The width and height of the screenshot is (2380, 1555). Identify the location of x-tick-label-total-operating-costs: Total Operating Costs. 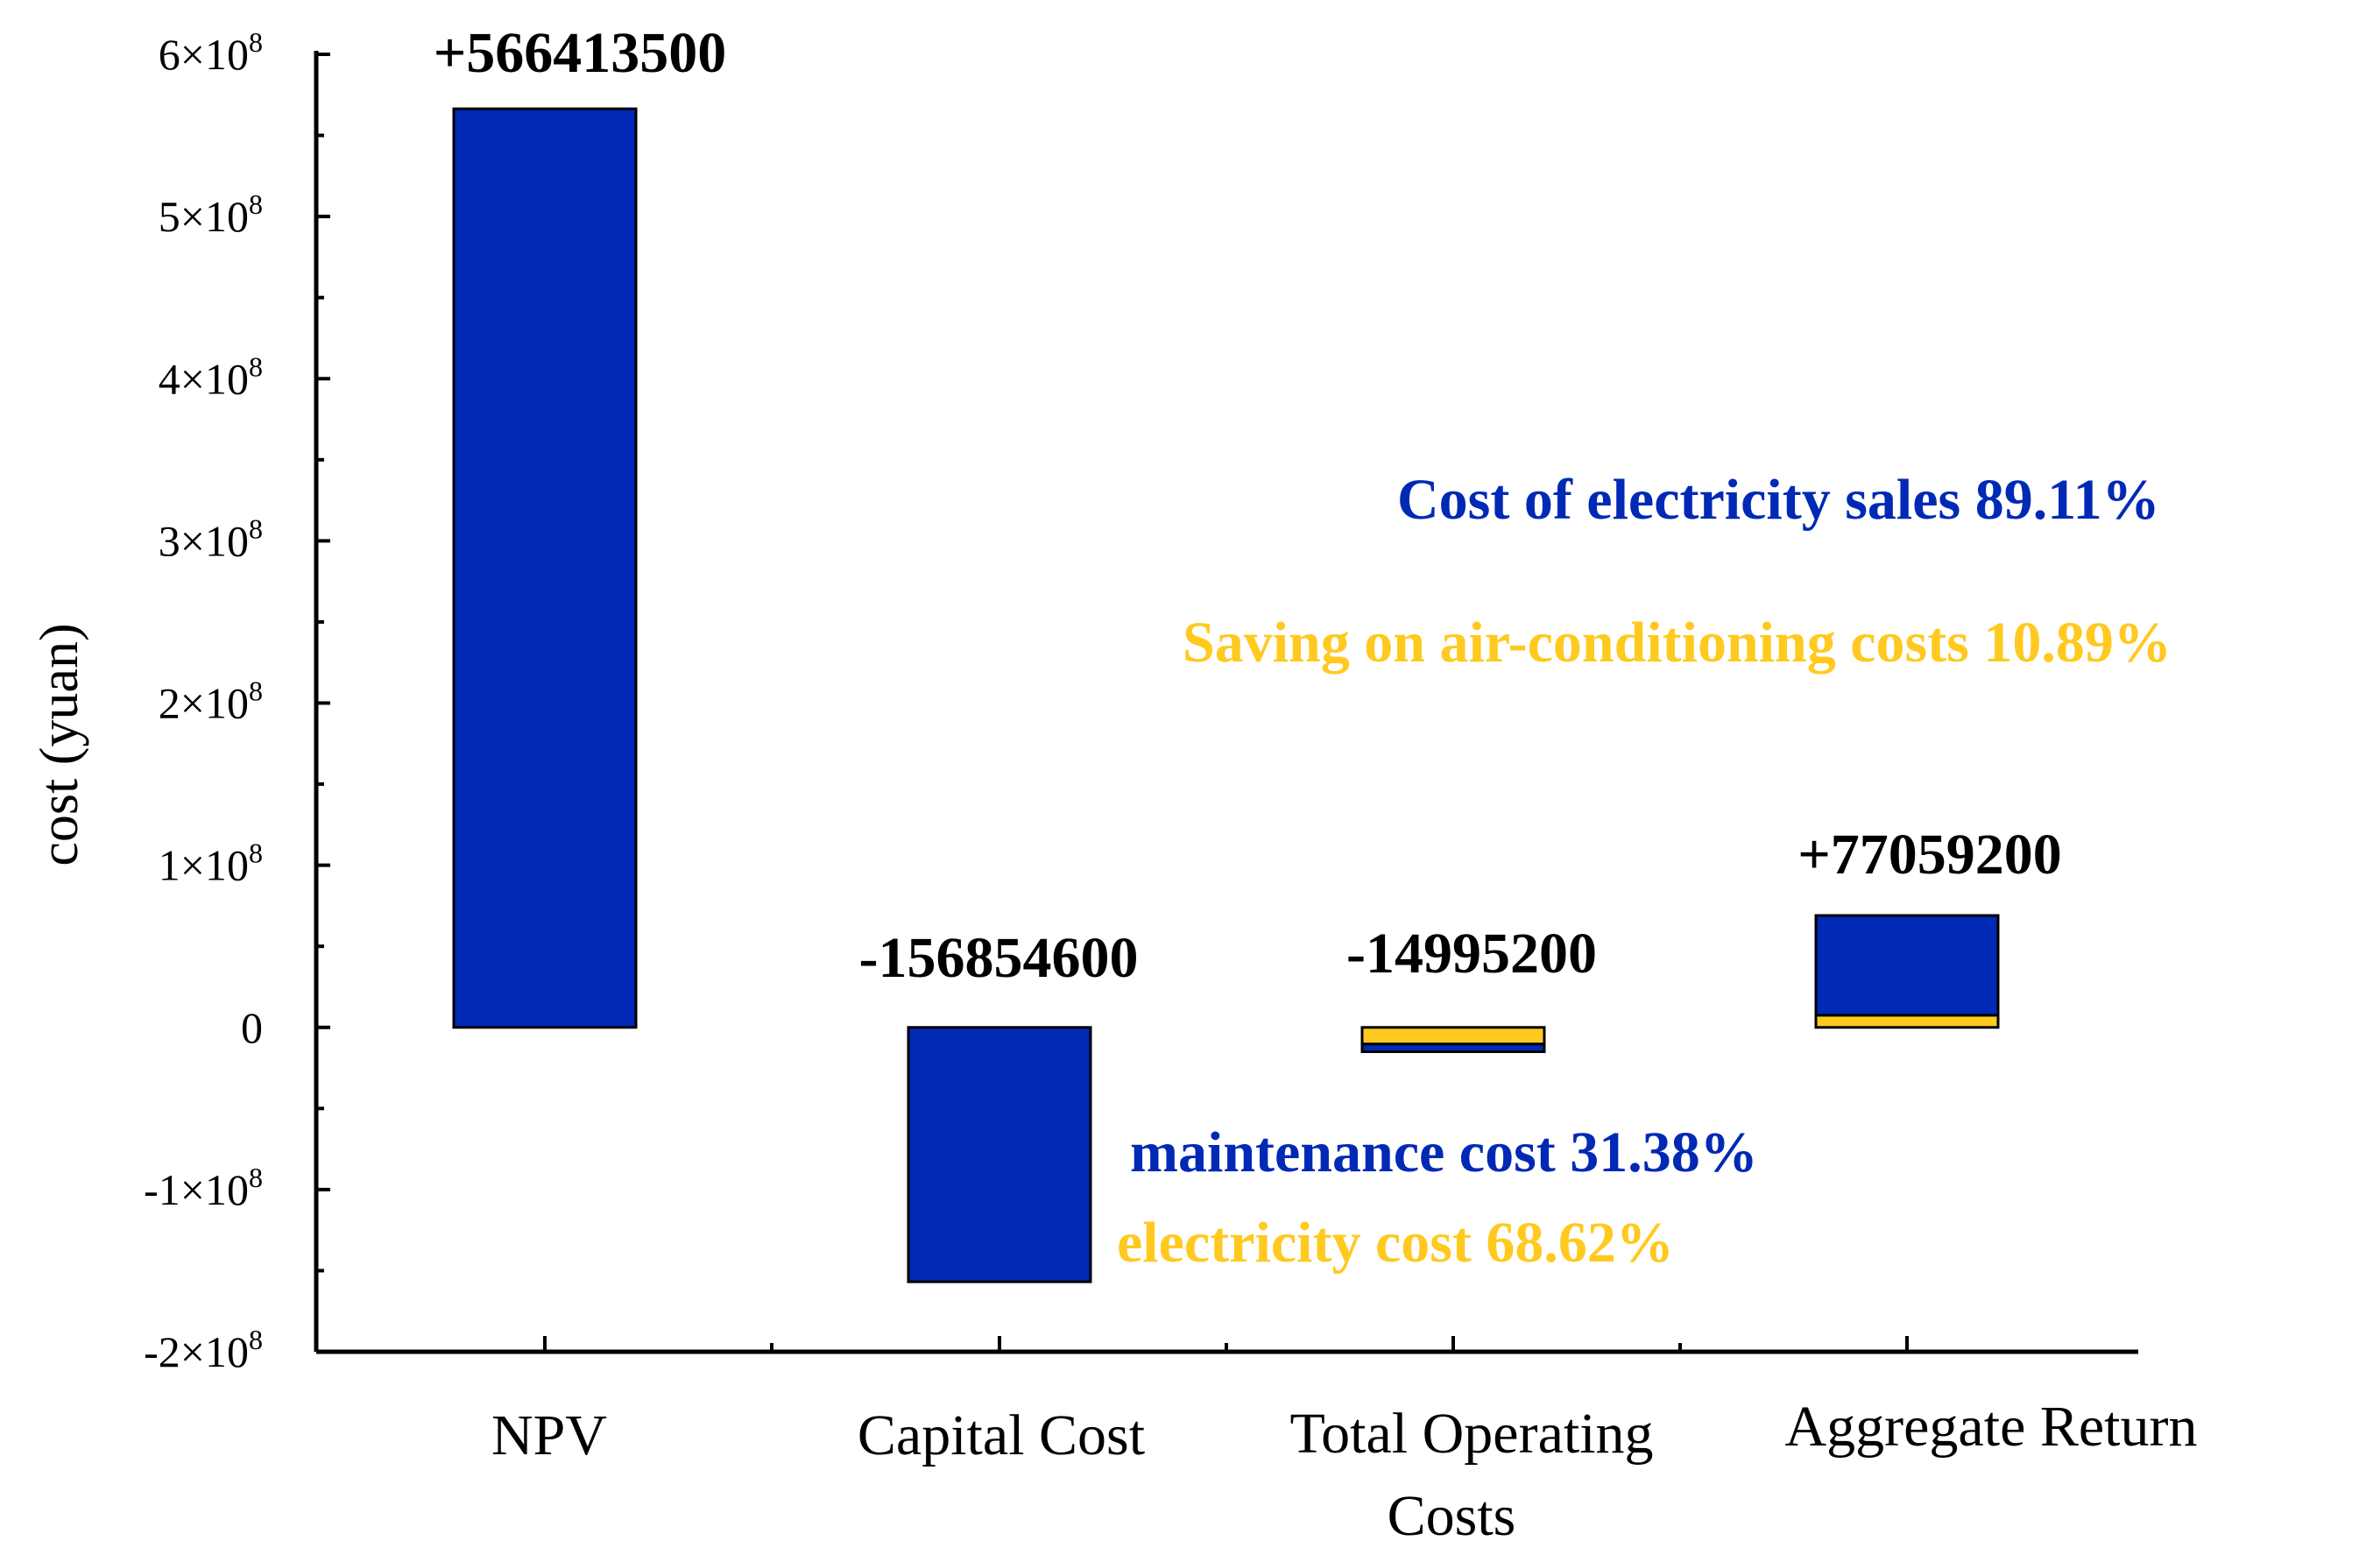
(1471, 1475).